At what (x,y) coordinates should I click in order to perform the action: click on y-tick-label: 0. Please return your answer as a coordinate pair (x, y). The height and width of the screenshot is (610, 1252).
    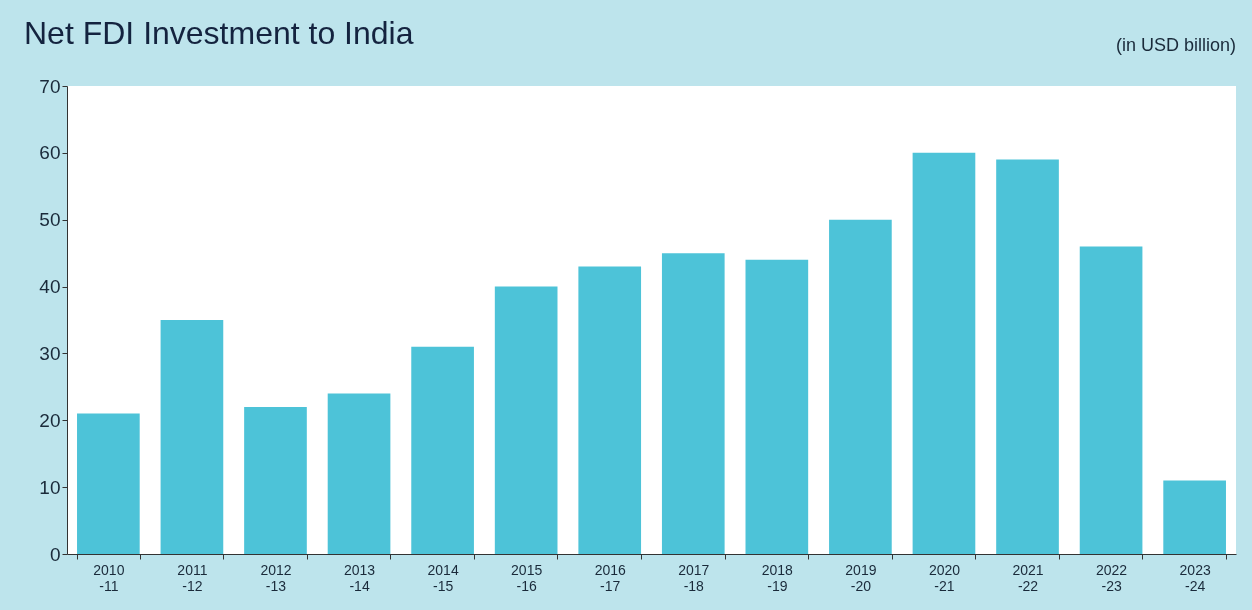
    Looking at the image, I should click on (55, 554).